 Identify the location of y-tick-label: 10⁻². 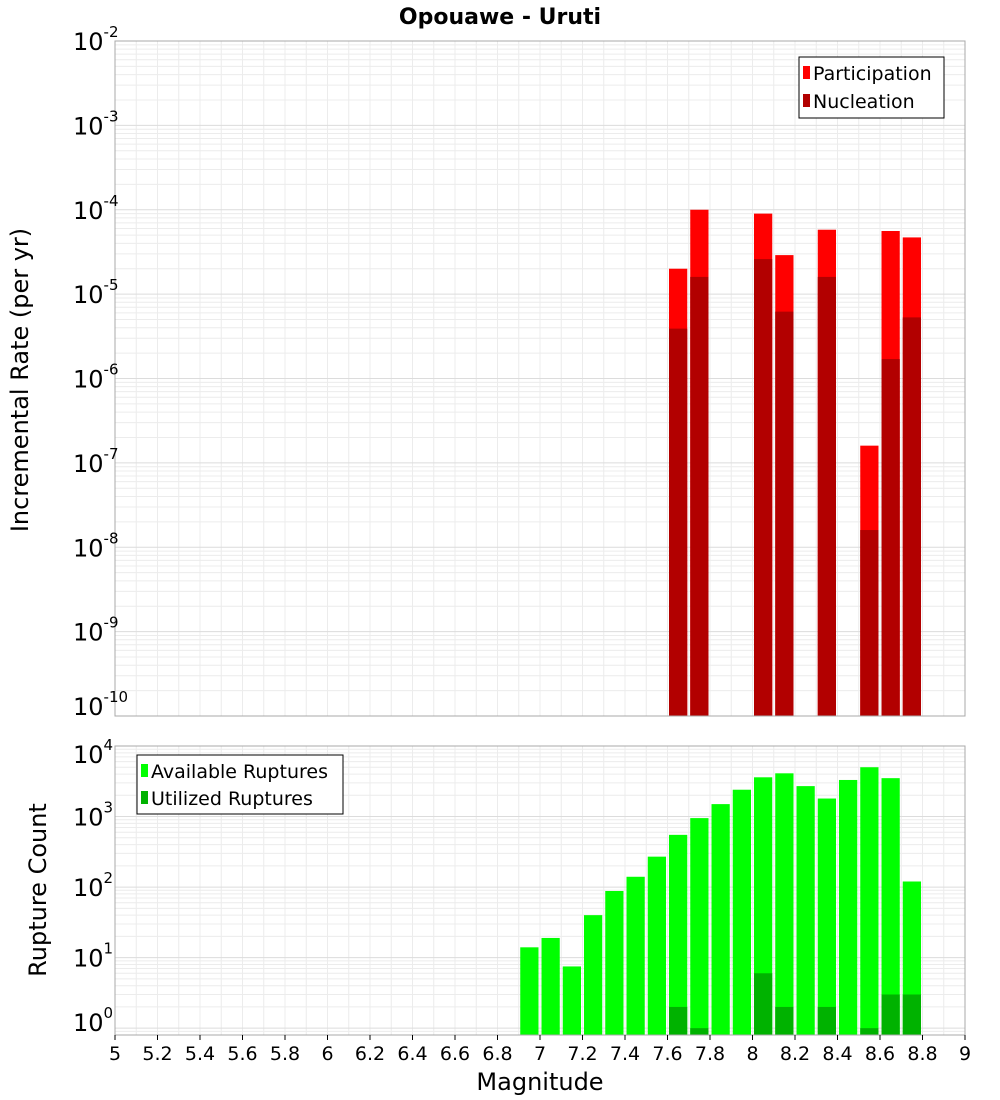
(96, 39).